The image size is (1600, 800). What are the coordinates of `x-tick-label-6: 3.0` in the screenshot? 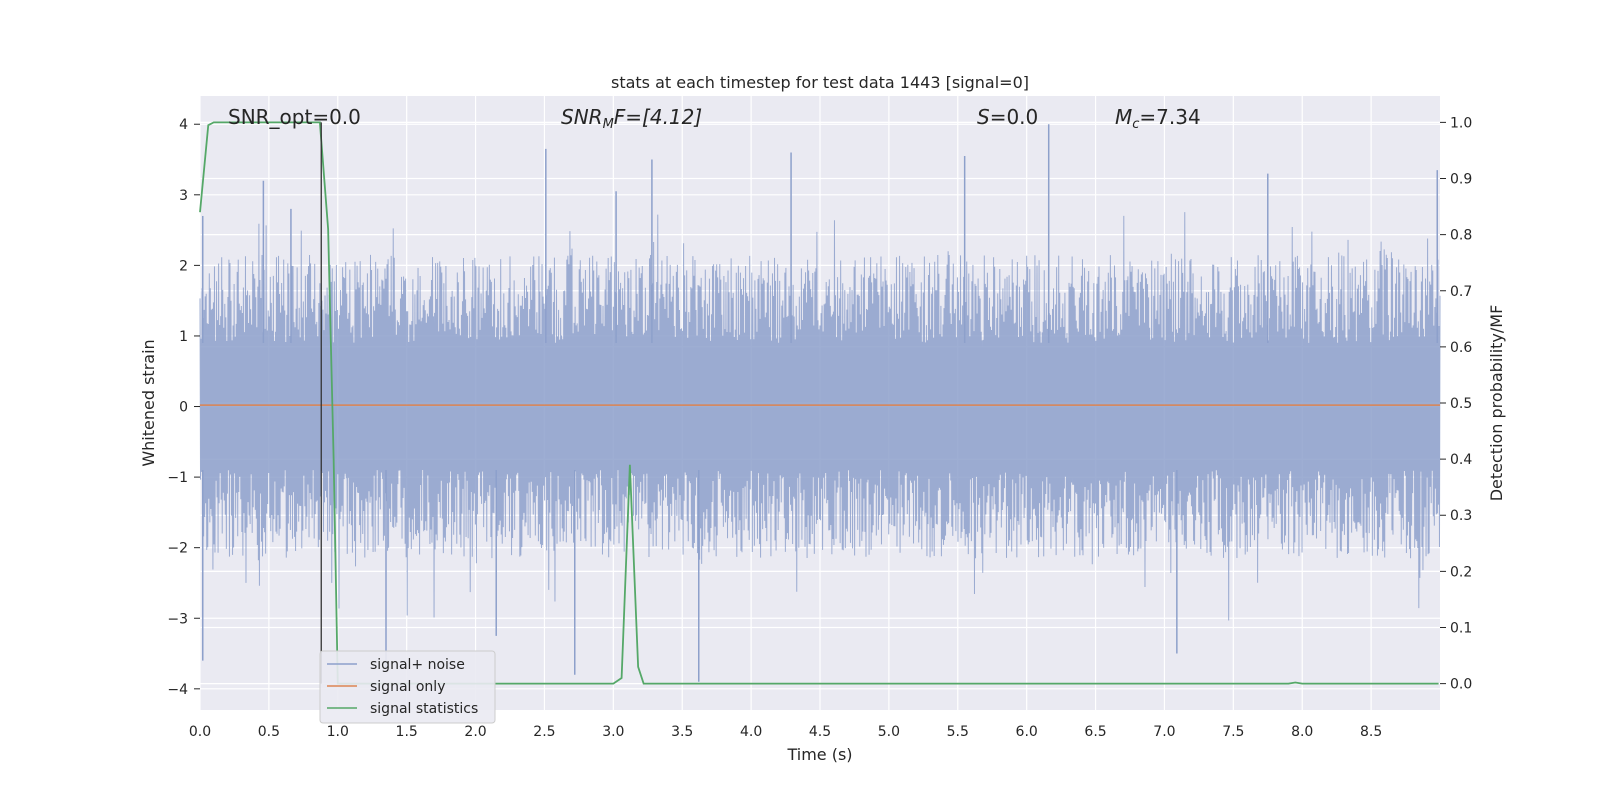 It's located at (613, 732).